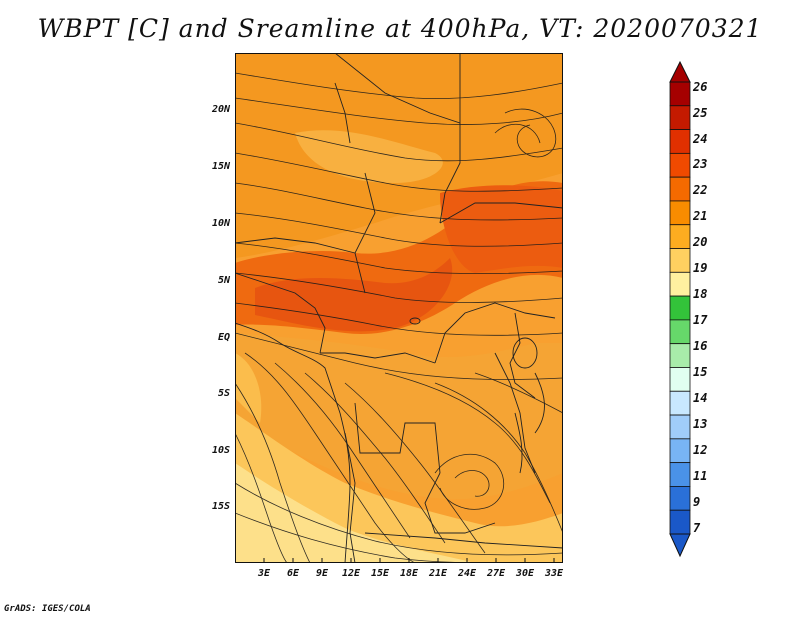 This screenshot has width=800, height=618. I want to click on lon-label-9e: 9E, so click(322, 573).